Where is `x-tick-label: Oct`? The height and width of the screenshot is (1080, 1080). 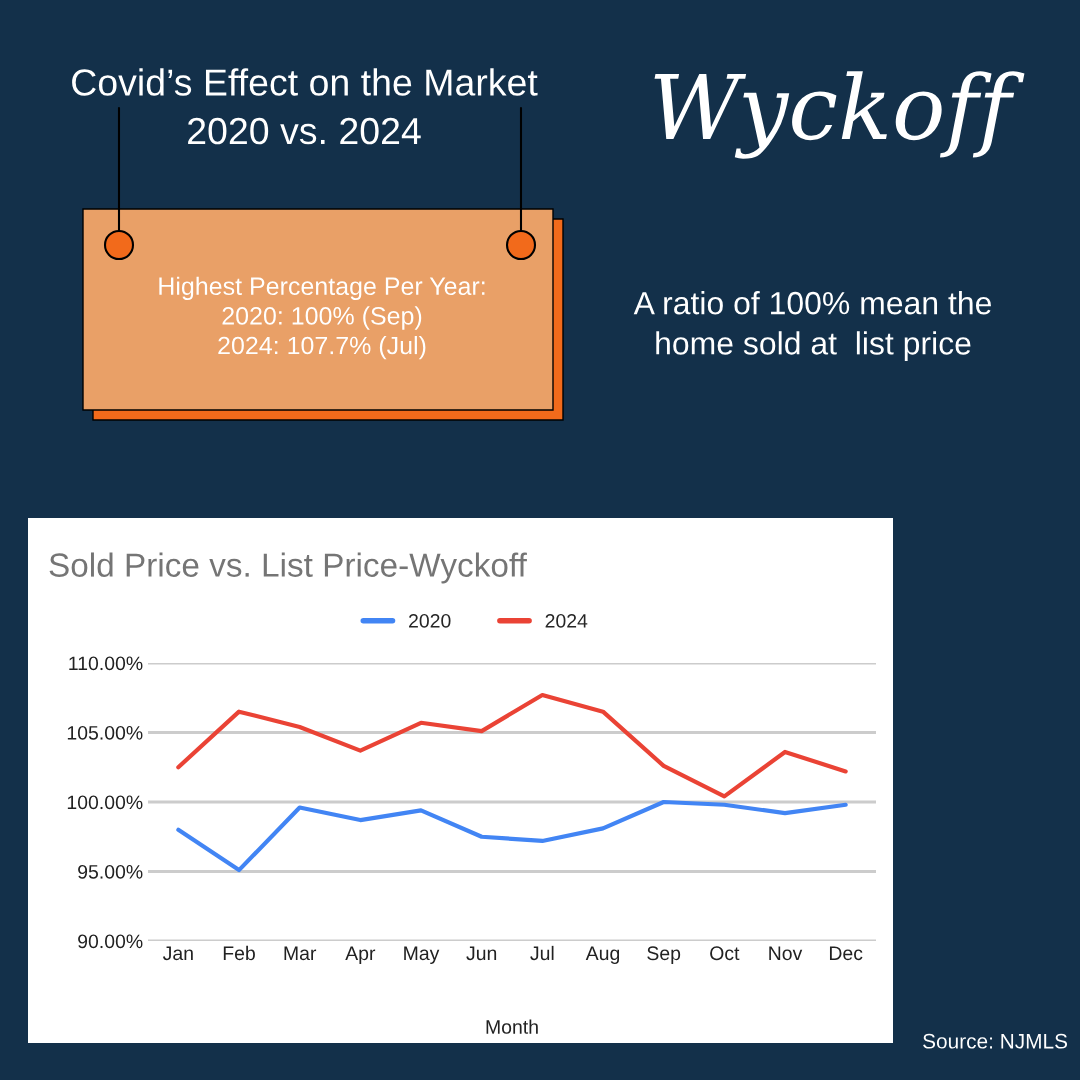
x-tick-label: Oct is located at coordinates (725, 953).